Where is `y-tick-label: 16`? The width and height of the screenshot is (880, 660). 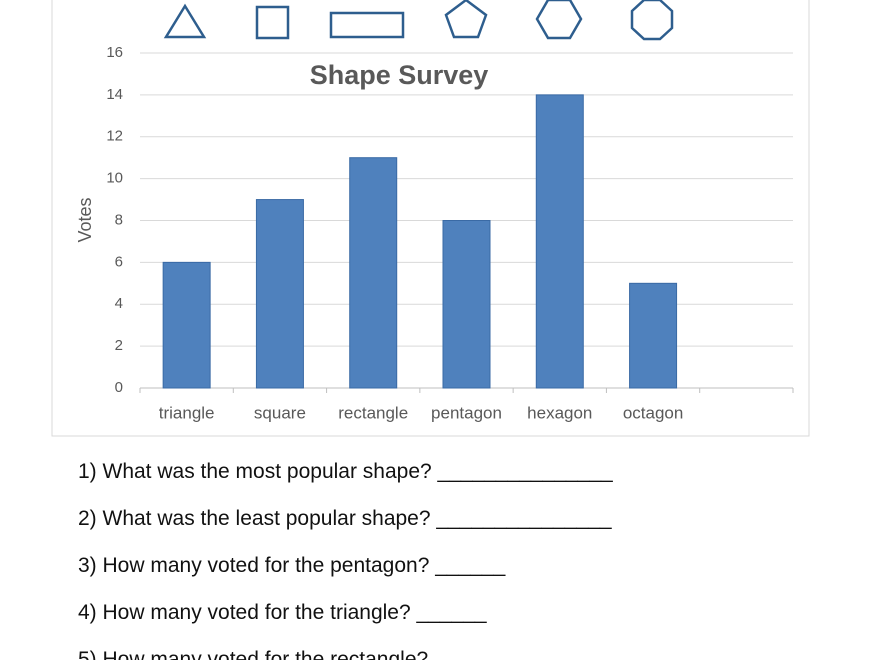 y-tick-label: 16 is located at coordinates (114, 52).